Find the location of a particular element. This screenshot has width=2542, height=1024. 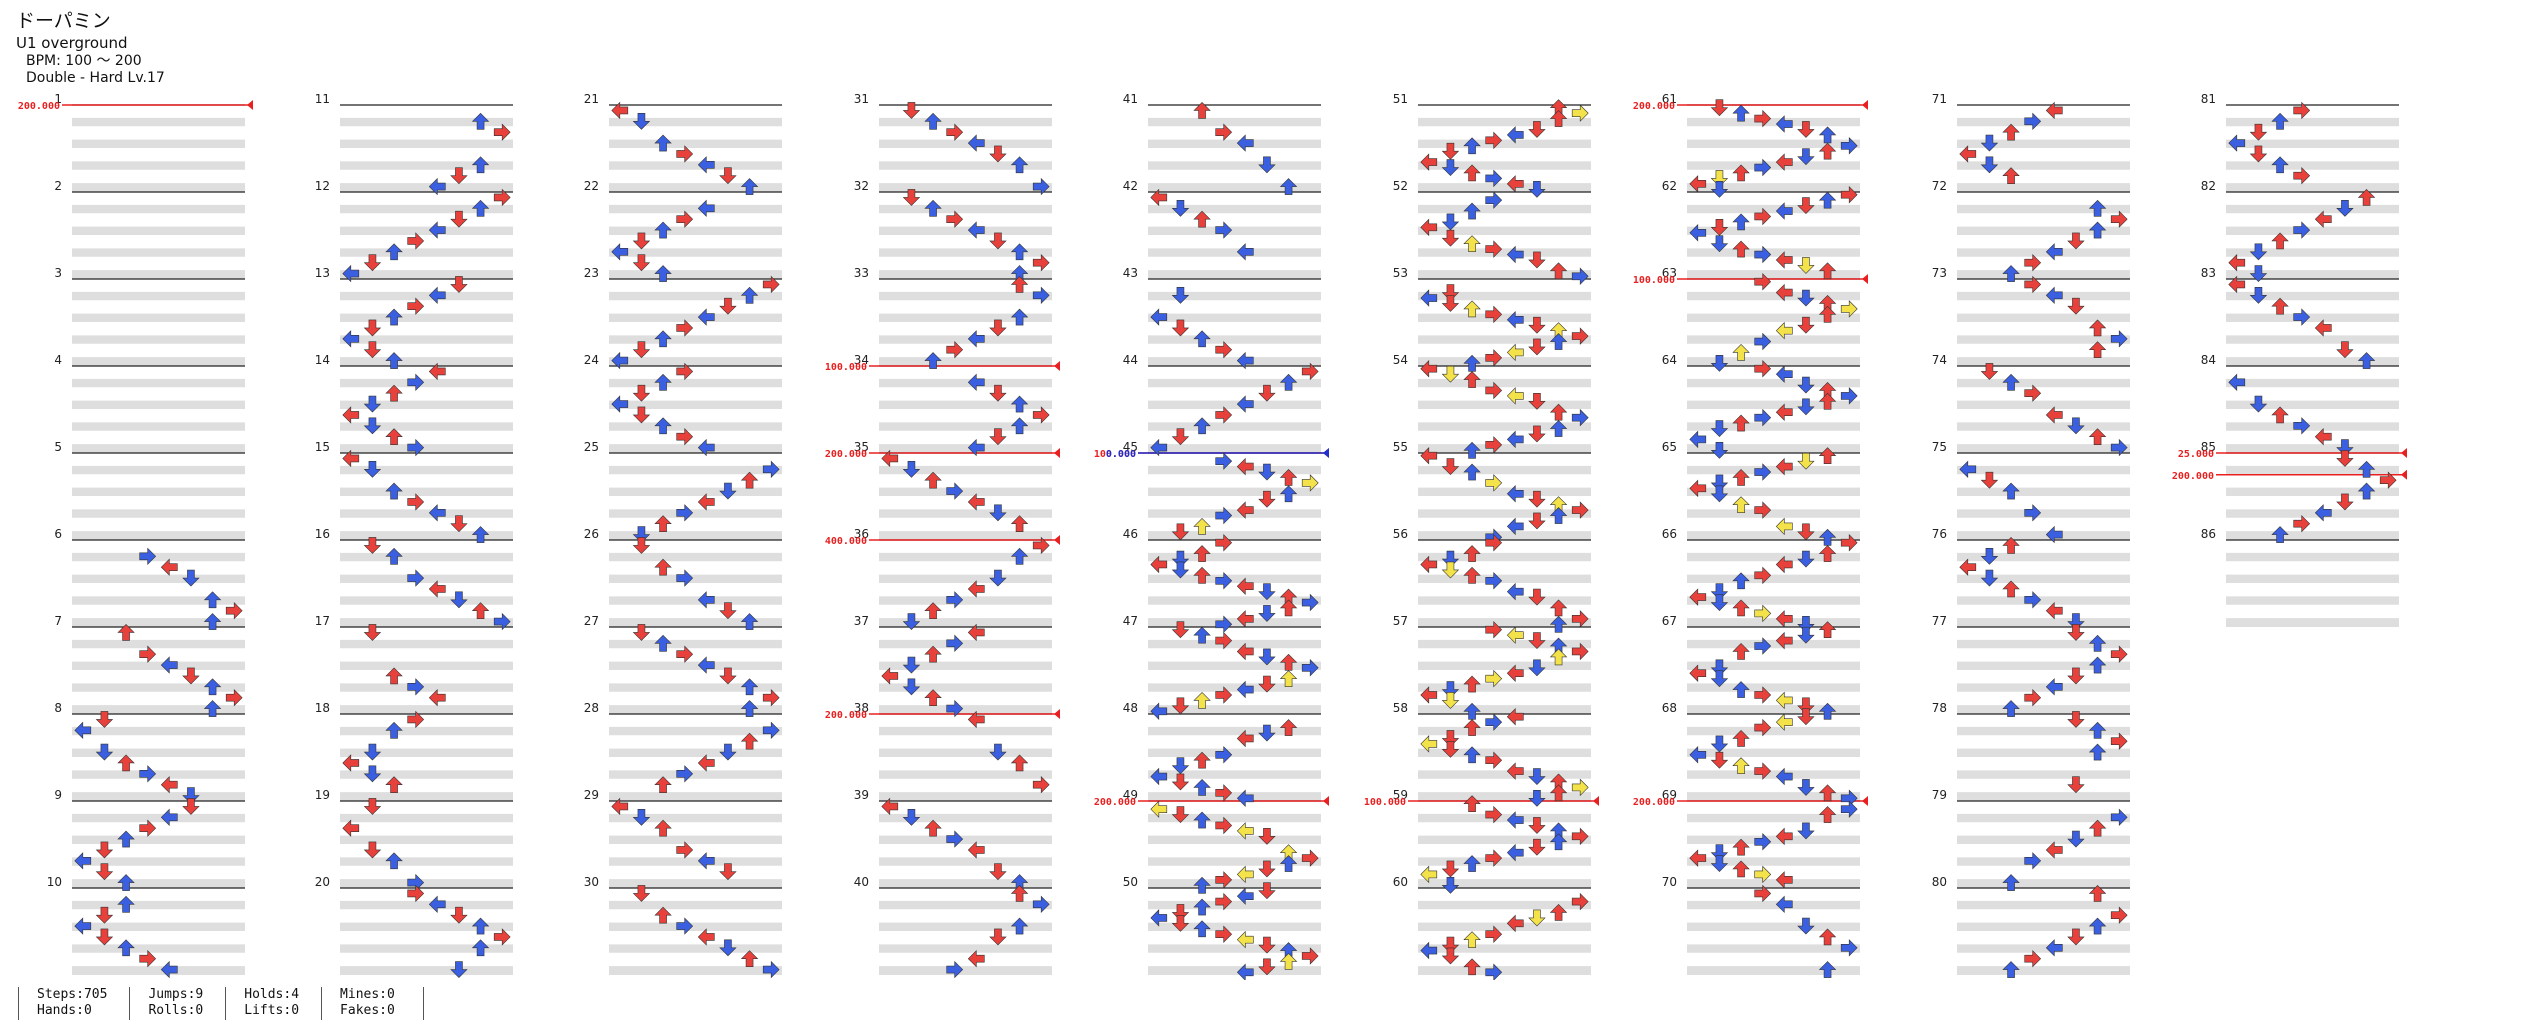

measure-19: 19 is located at coordinates (414, 838).